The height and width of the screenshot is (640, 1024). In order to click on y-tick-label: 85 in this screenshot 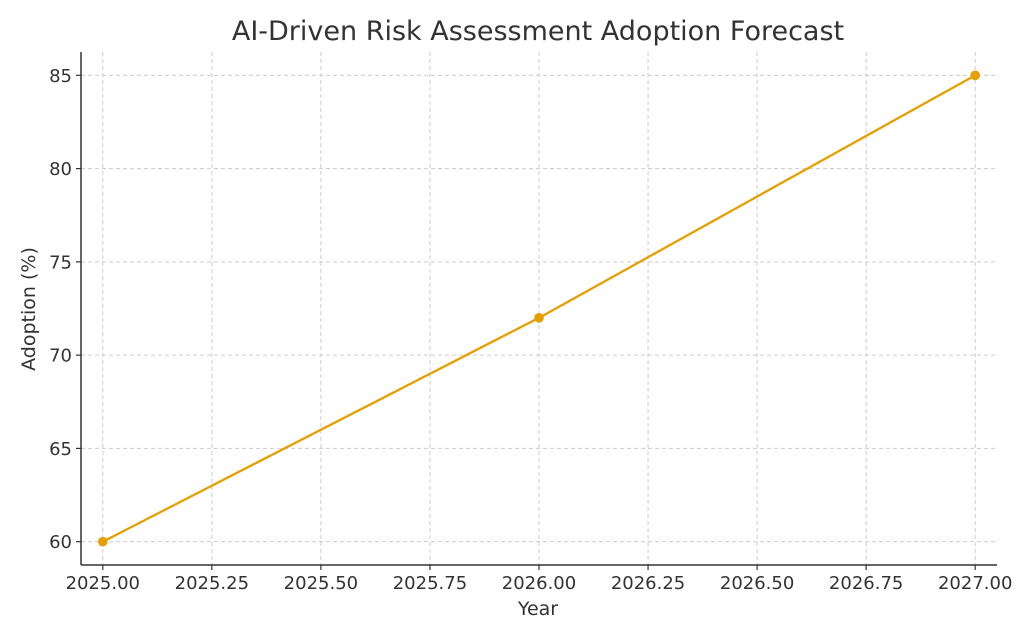, I will do `click(60, 76)`.